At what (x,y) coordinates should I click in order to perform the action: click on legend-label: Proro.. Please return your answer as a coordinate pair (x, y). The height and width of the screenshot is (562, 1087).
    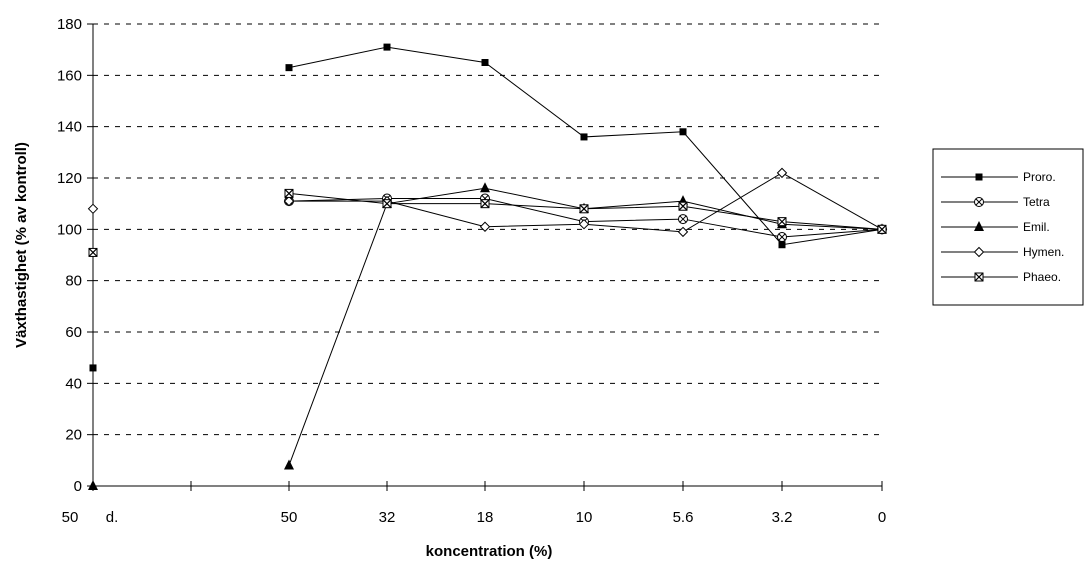
    Looking at the image, I should click on (1039, 177).